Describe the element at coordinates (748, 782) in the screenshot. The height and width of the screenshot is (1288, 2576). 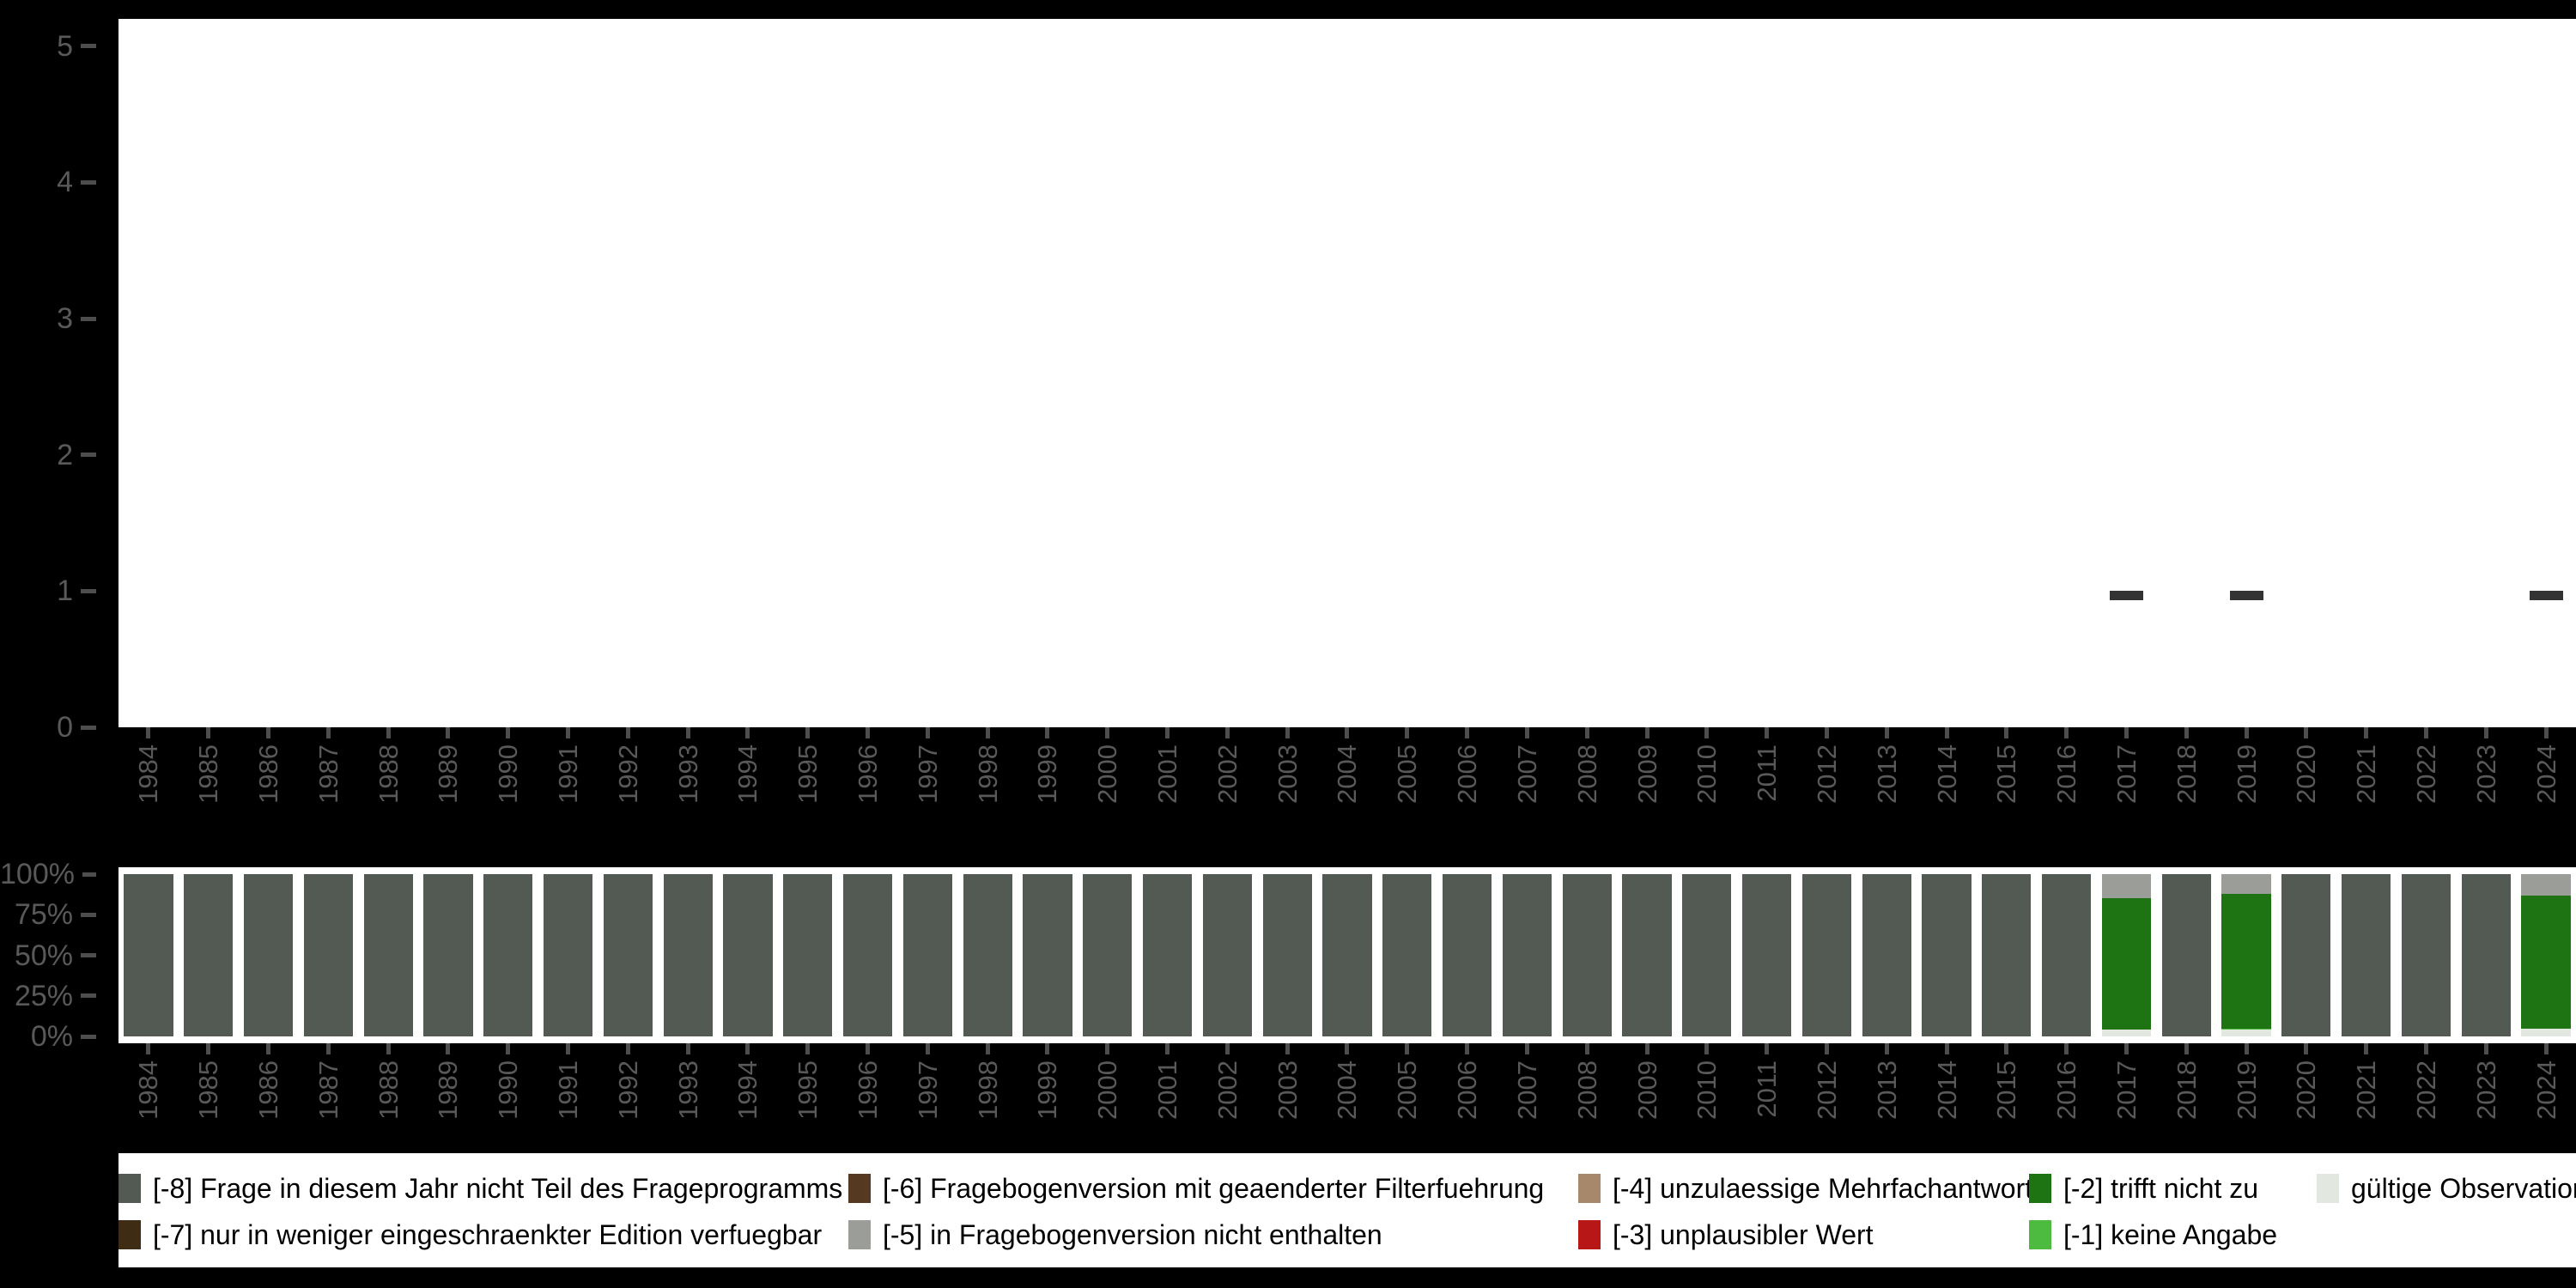
I see `counts-x-tick: 1994` at that location.